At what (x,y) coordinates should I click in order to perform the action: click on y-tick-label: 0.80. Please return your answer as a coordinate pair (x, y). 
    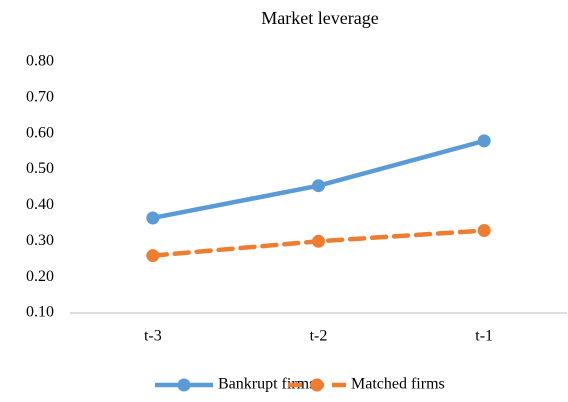
    Looking at the image, I should click on (40, 61).